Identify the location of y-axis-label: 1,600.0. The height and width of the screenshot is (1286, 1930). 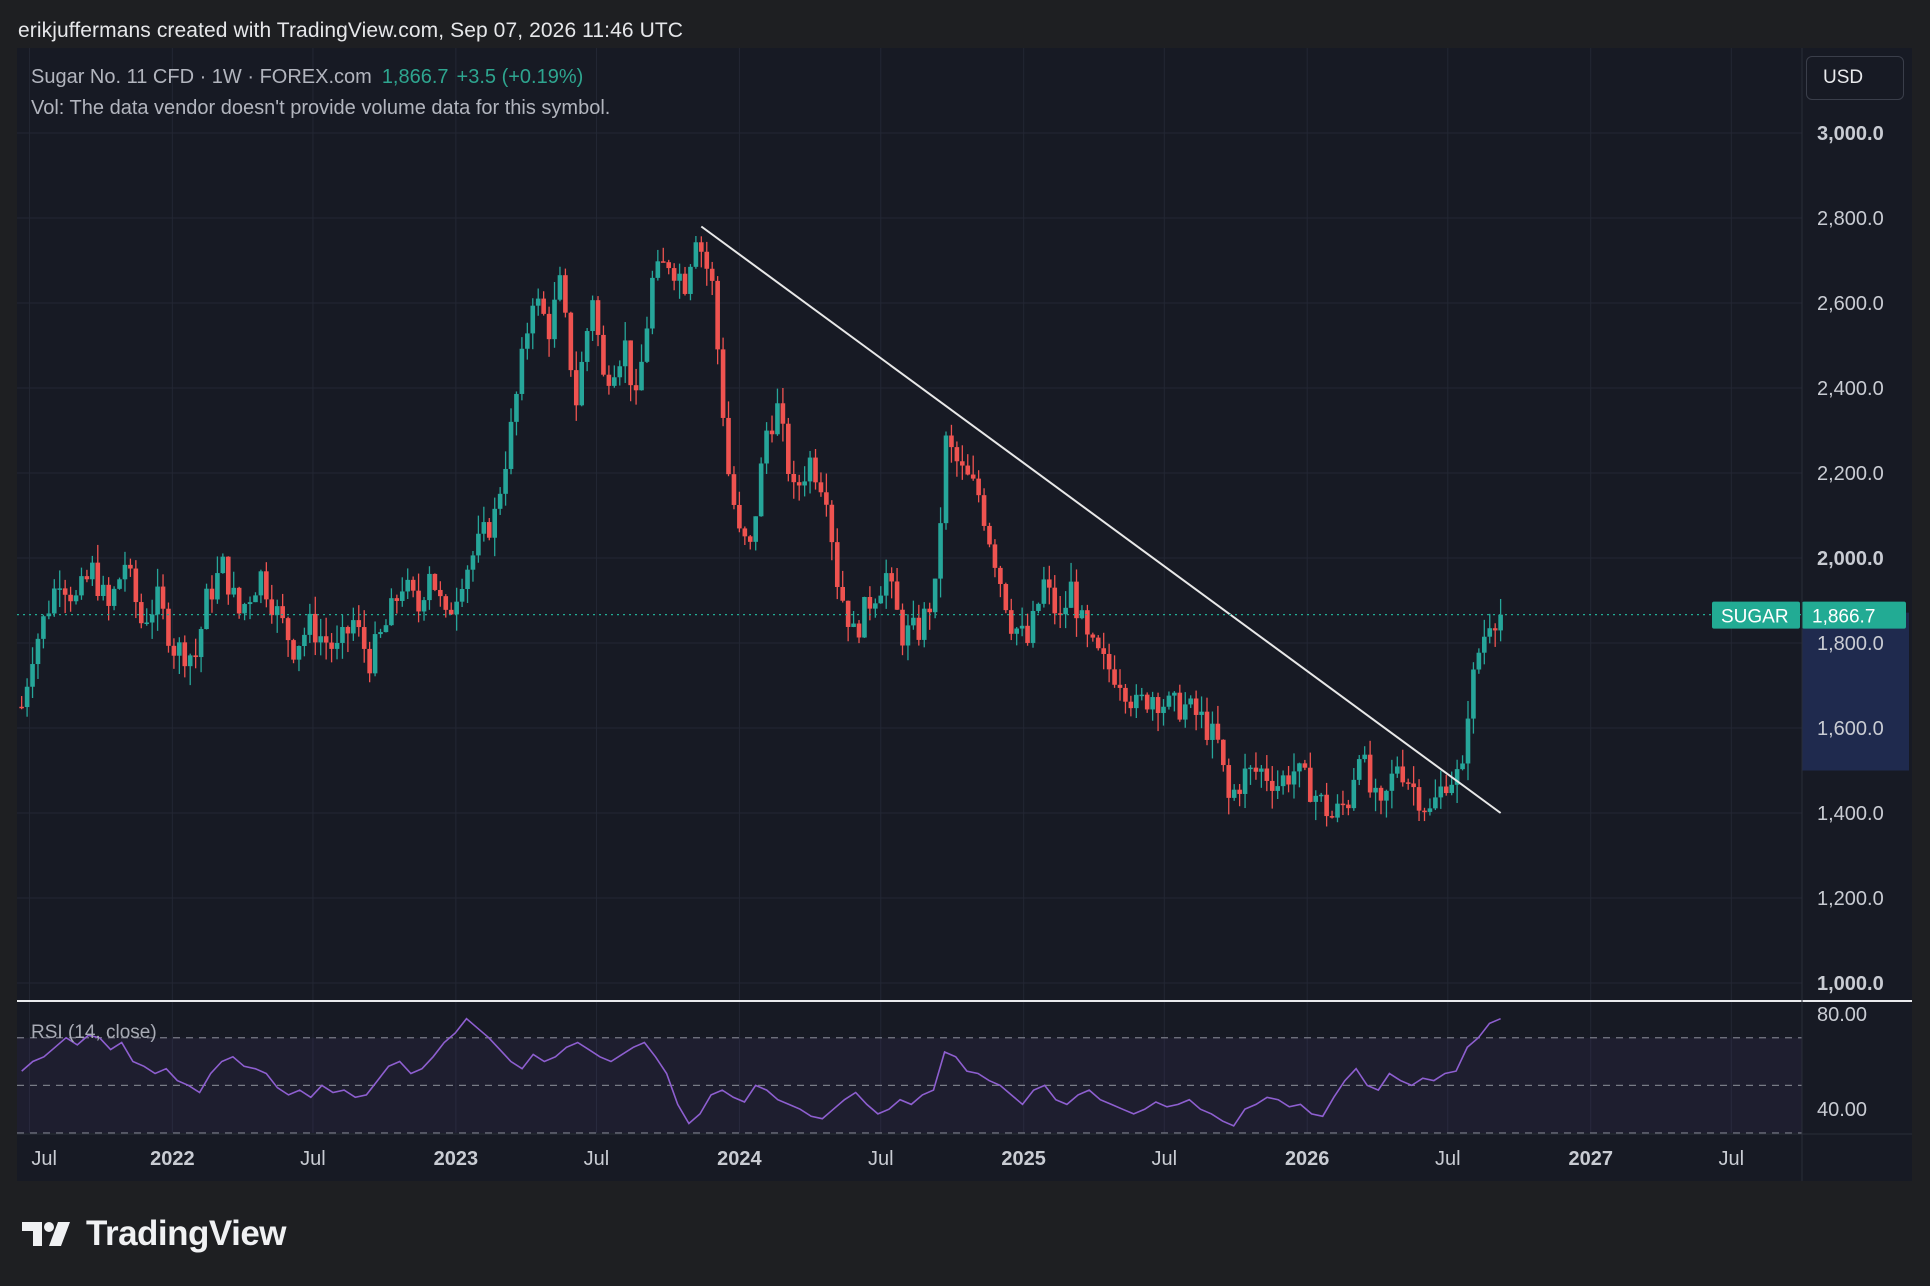
(1850, 729).